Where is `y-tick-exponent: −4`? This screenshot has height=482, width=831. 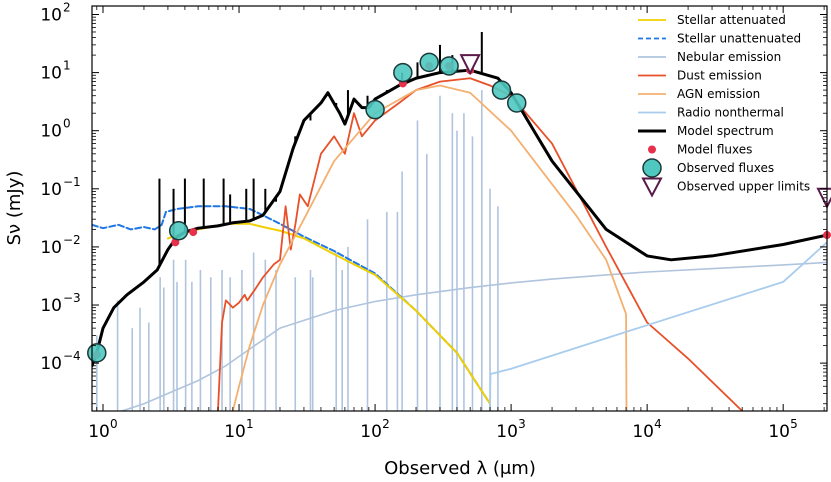
y-tick-exponent: −4 is located at coordinates (72, 356).